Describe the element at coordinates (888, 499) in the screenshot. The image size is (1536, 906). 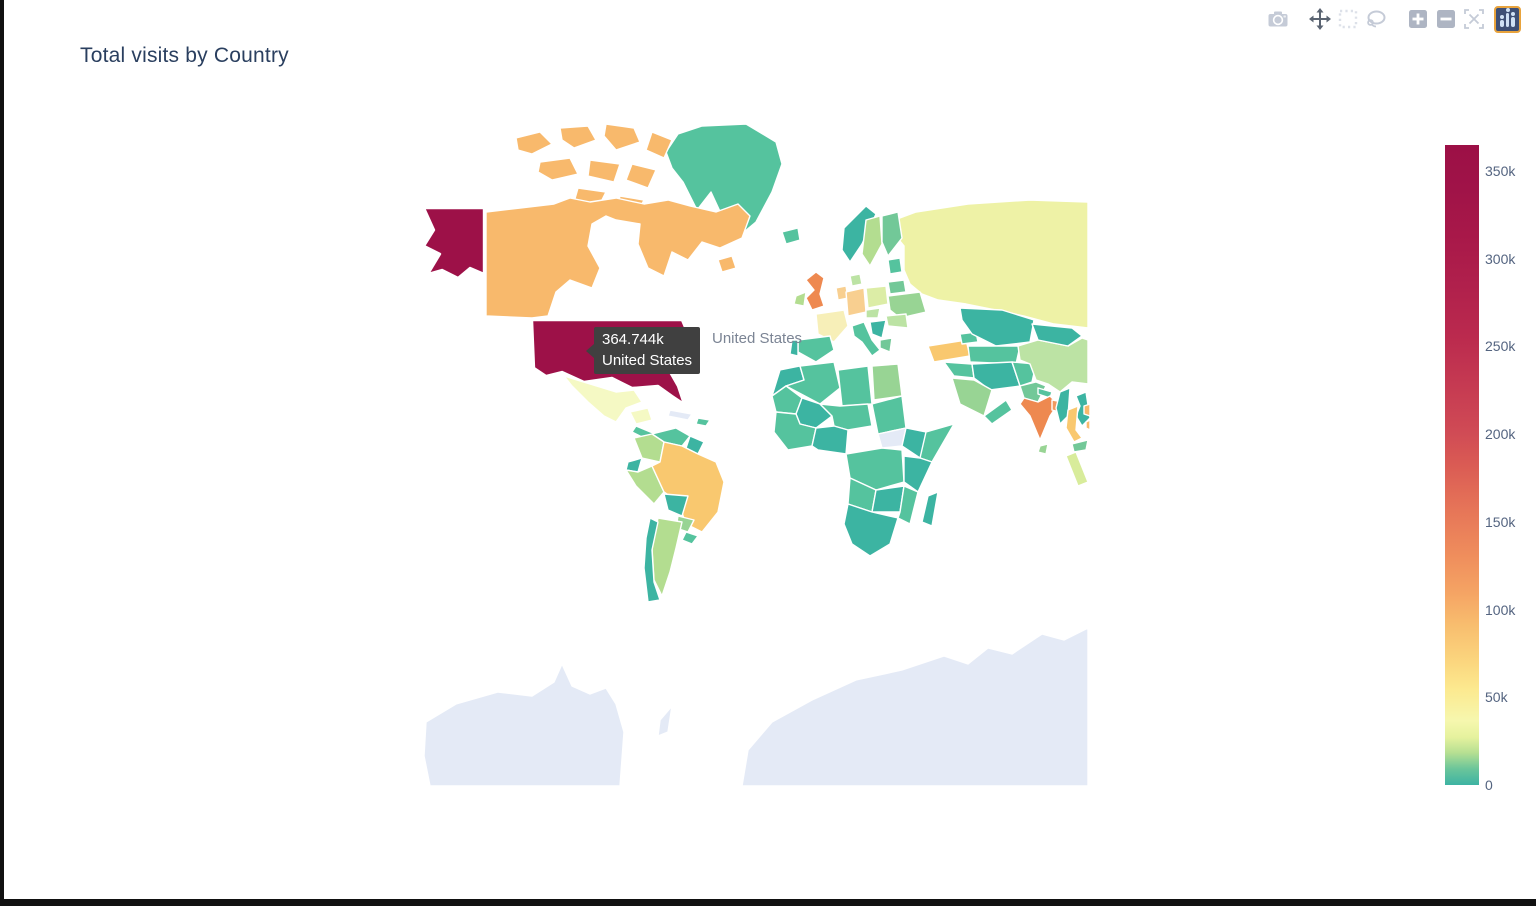
I see `country-zambia-zimbabwe` at that location.